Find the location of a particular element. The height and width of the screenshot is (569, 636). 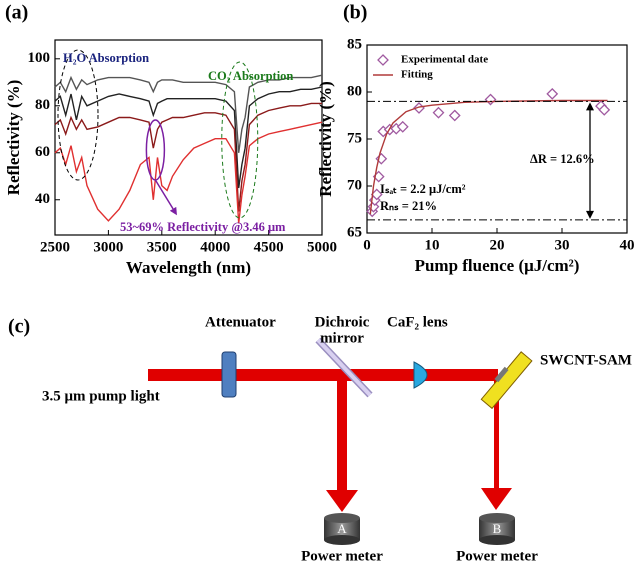

label: 3.5 μm pump light is located at coordinates (101, 396).